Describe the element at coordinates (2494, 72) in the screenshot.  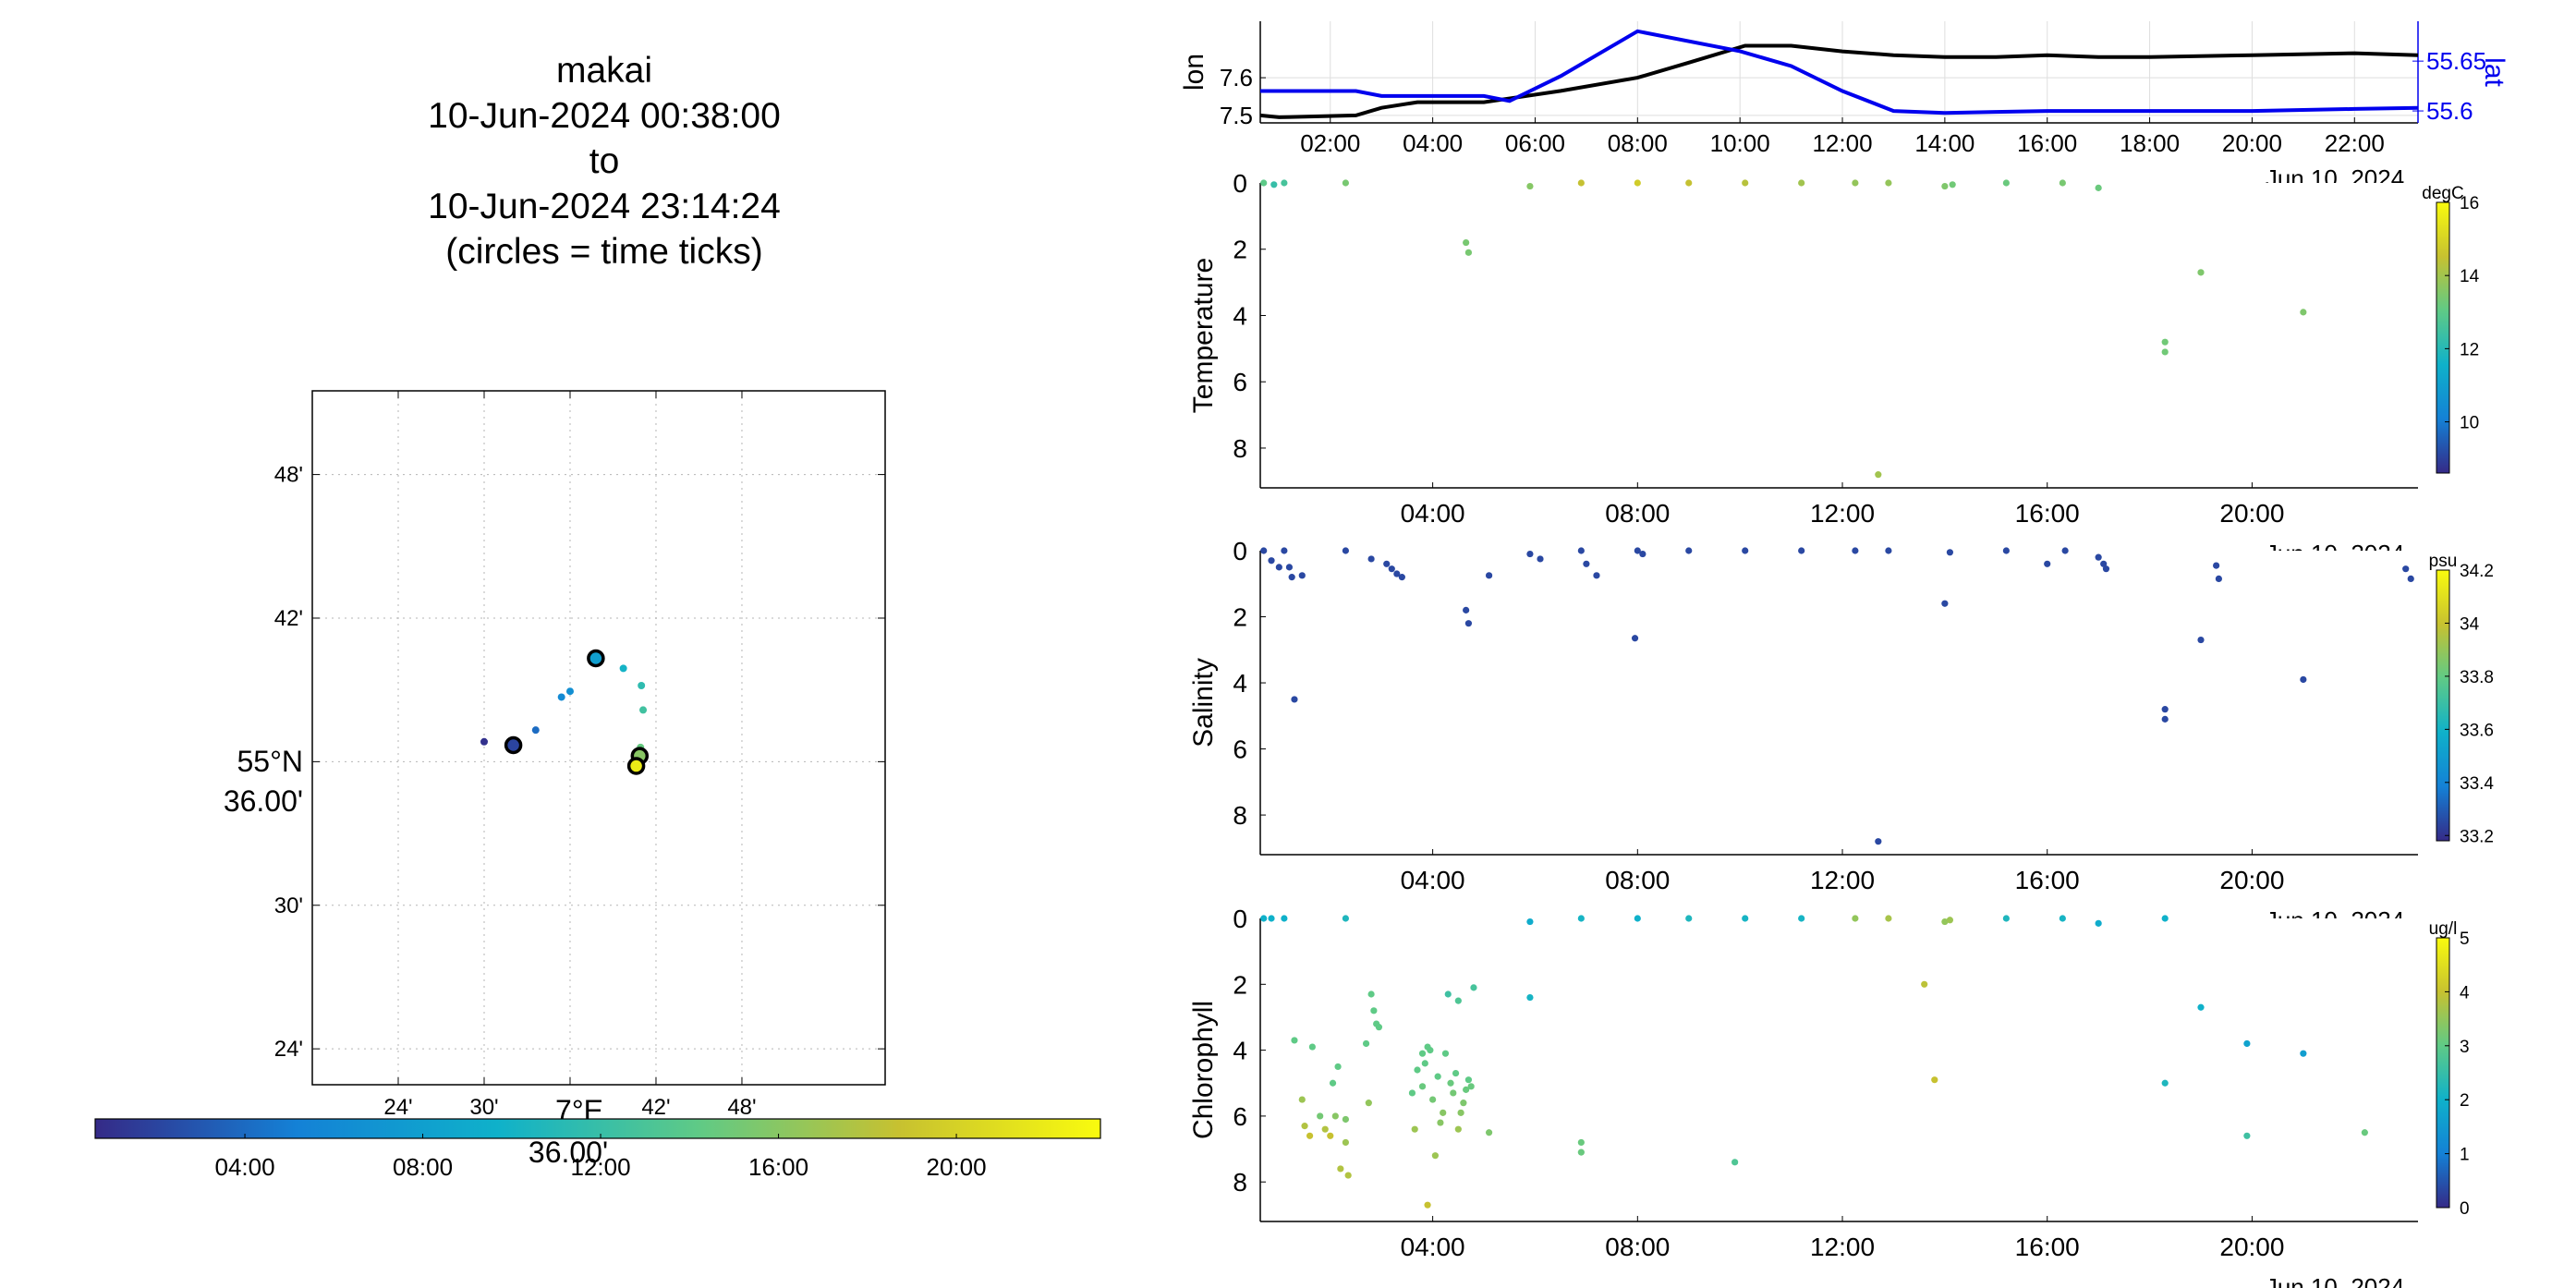
I see `lat-axis-label: lat` at that location.